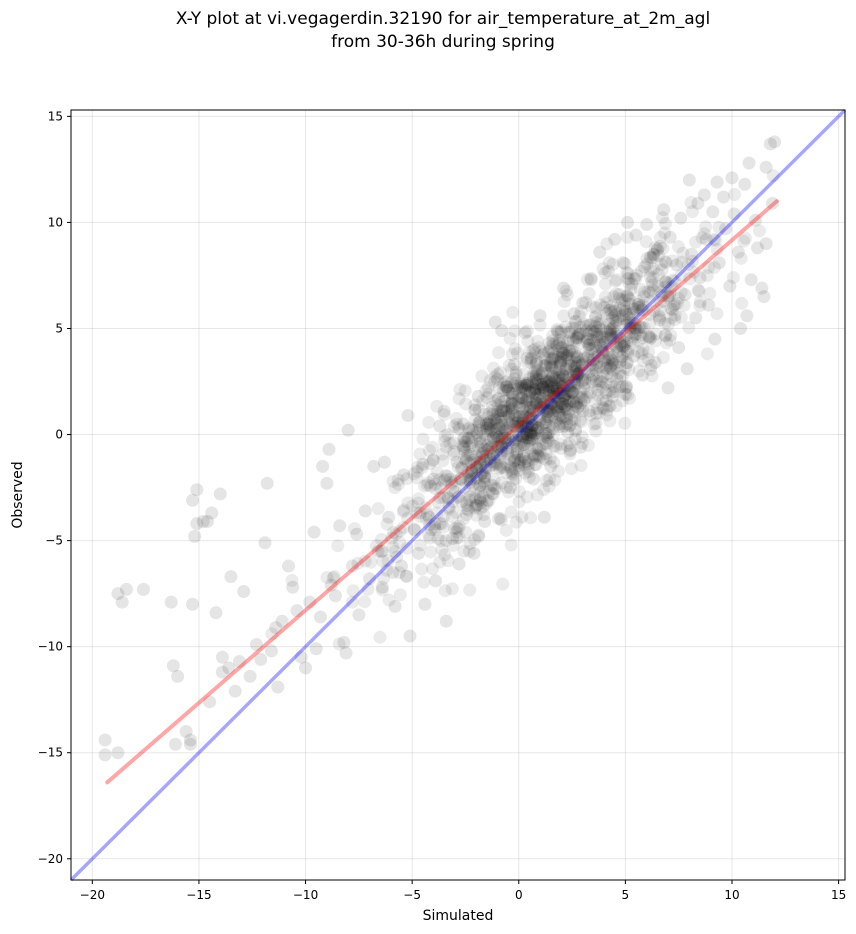  I want to click on y-axis-label: Observed, so click(18, 494).